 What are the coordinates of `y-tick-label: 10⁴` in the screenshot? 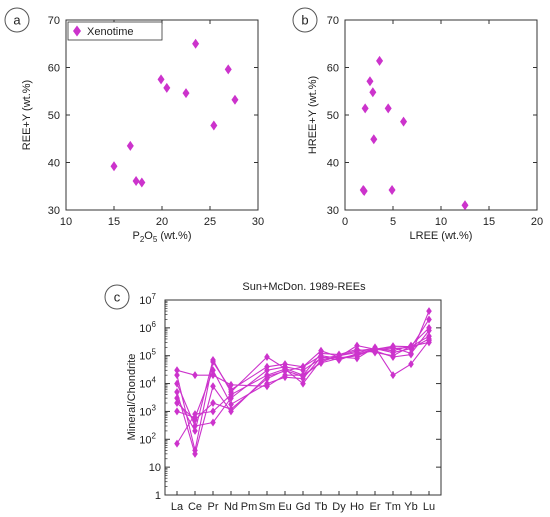 It's located at (147, 383).